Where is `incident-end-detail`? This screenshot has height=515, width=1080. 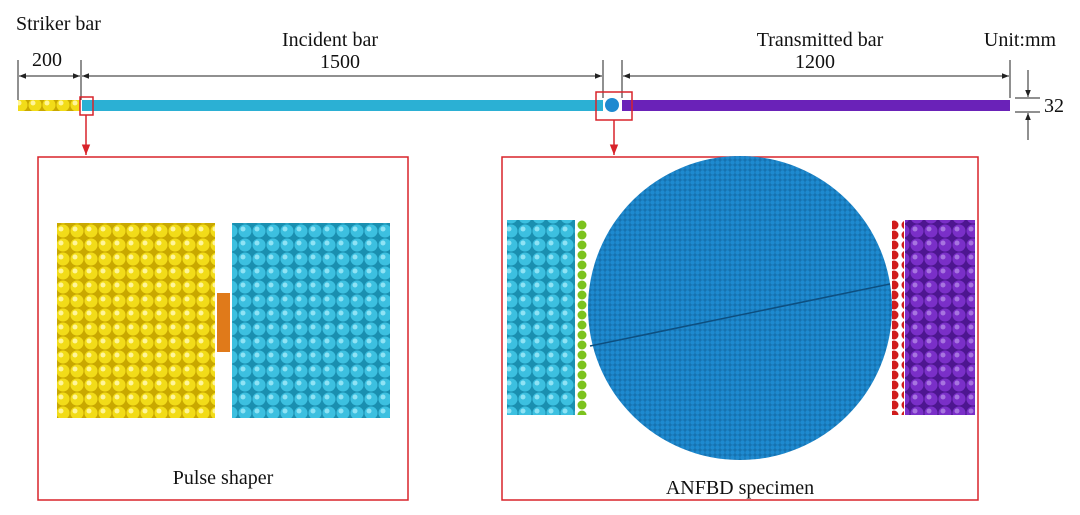
incident-end-detail is located at coordinates (541, 317).